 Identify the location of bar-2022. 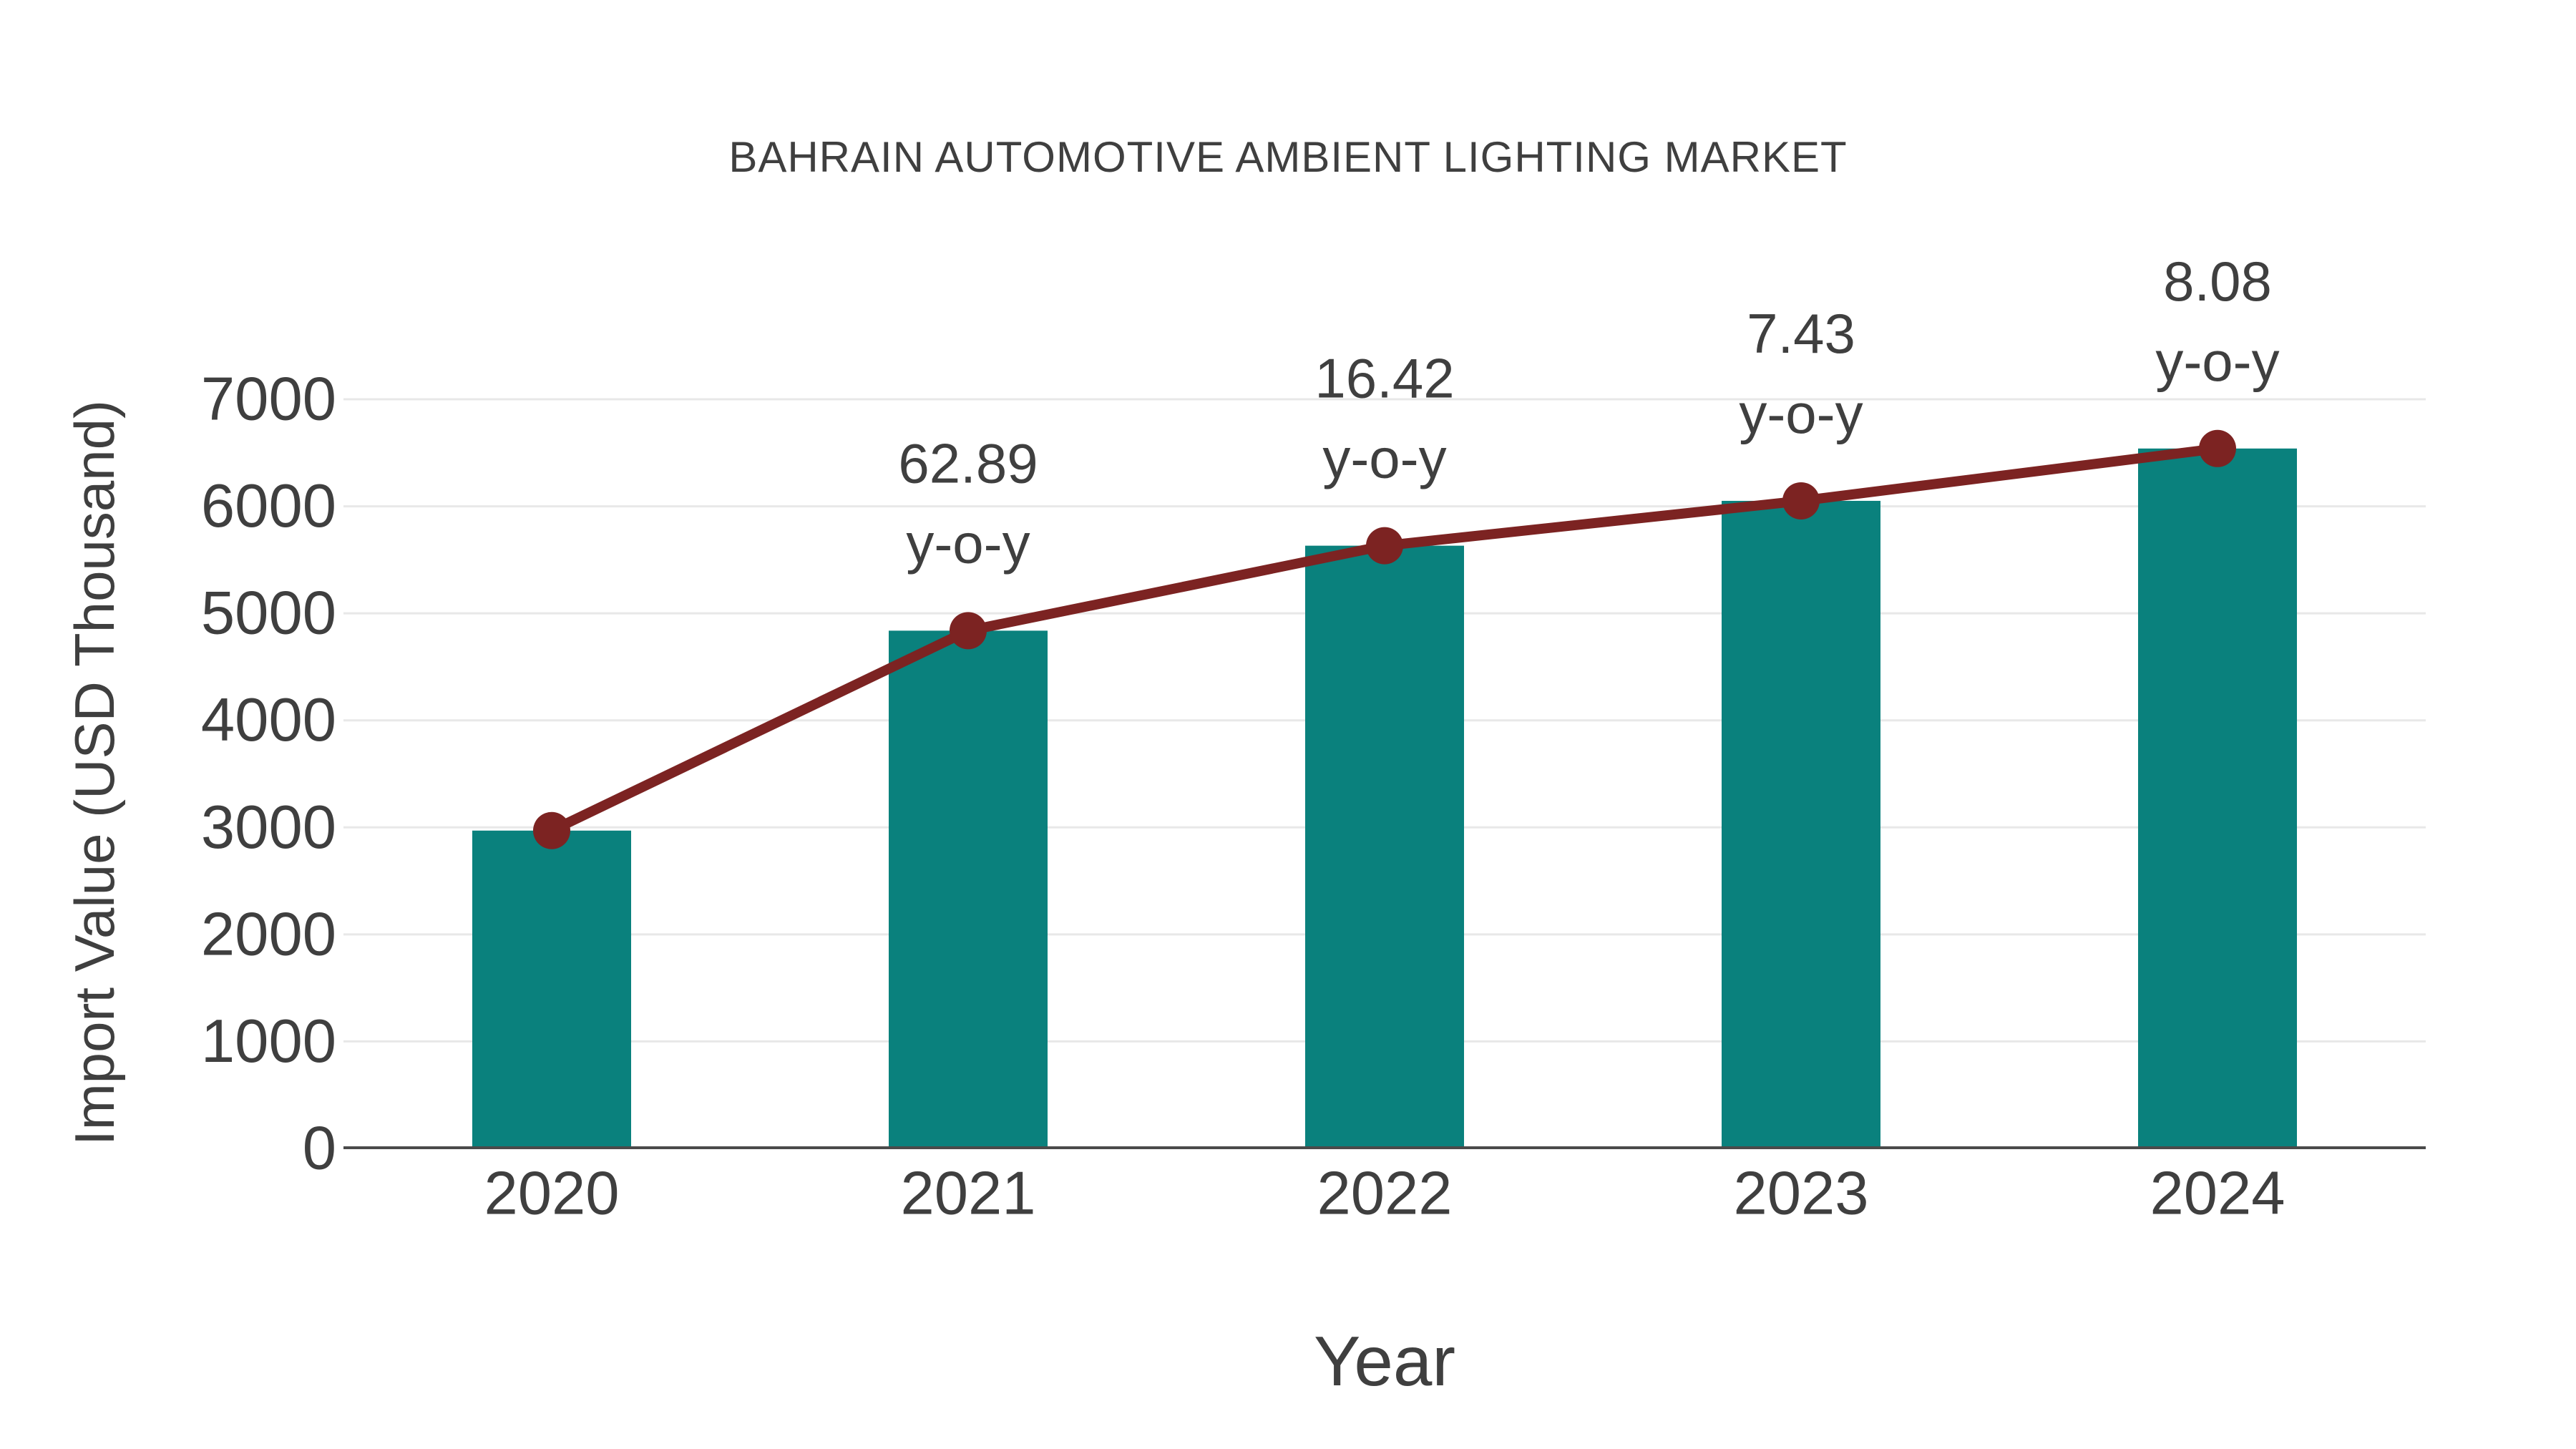
(1384, 846).